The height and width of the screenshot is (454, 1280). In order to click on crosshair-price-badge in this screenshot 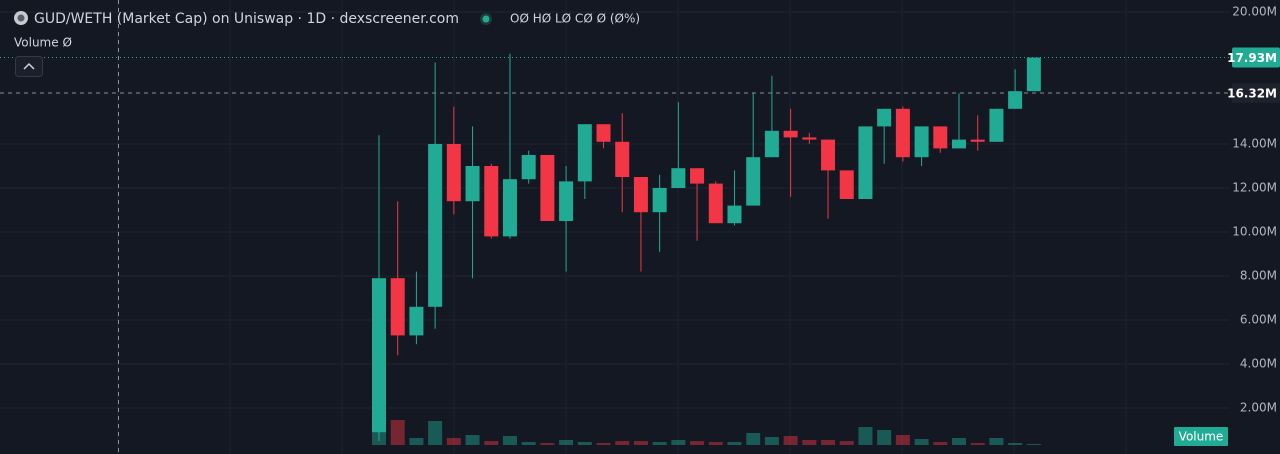, I will do `click(1256, 92)`.